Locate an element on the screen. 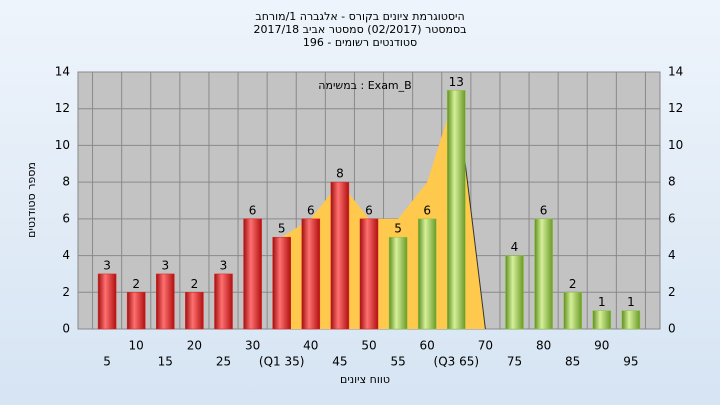 This screenshot has height=405, width=720. y-tick-label: 14 is located at coordinates (62, 72).